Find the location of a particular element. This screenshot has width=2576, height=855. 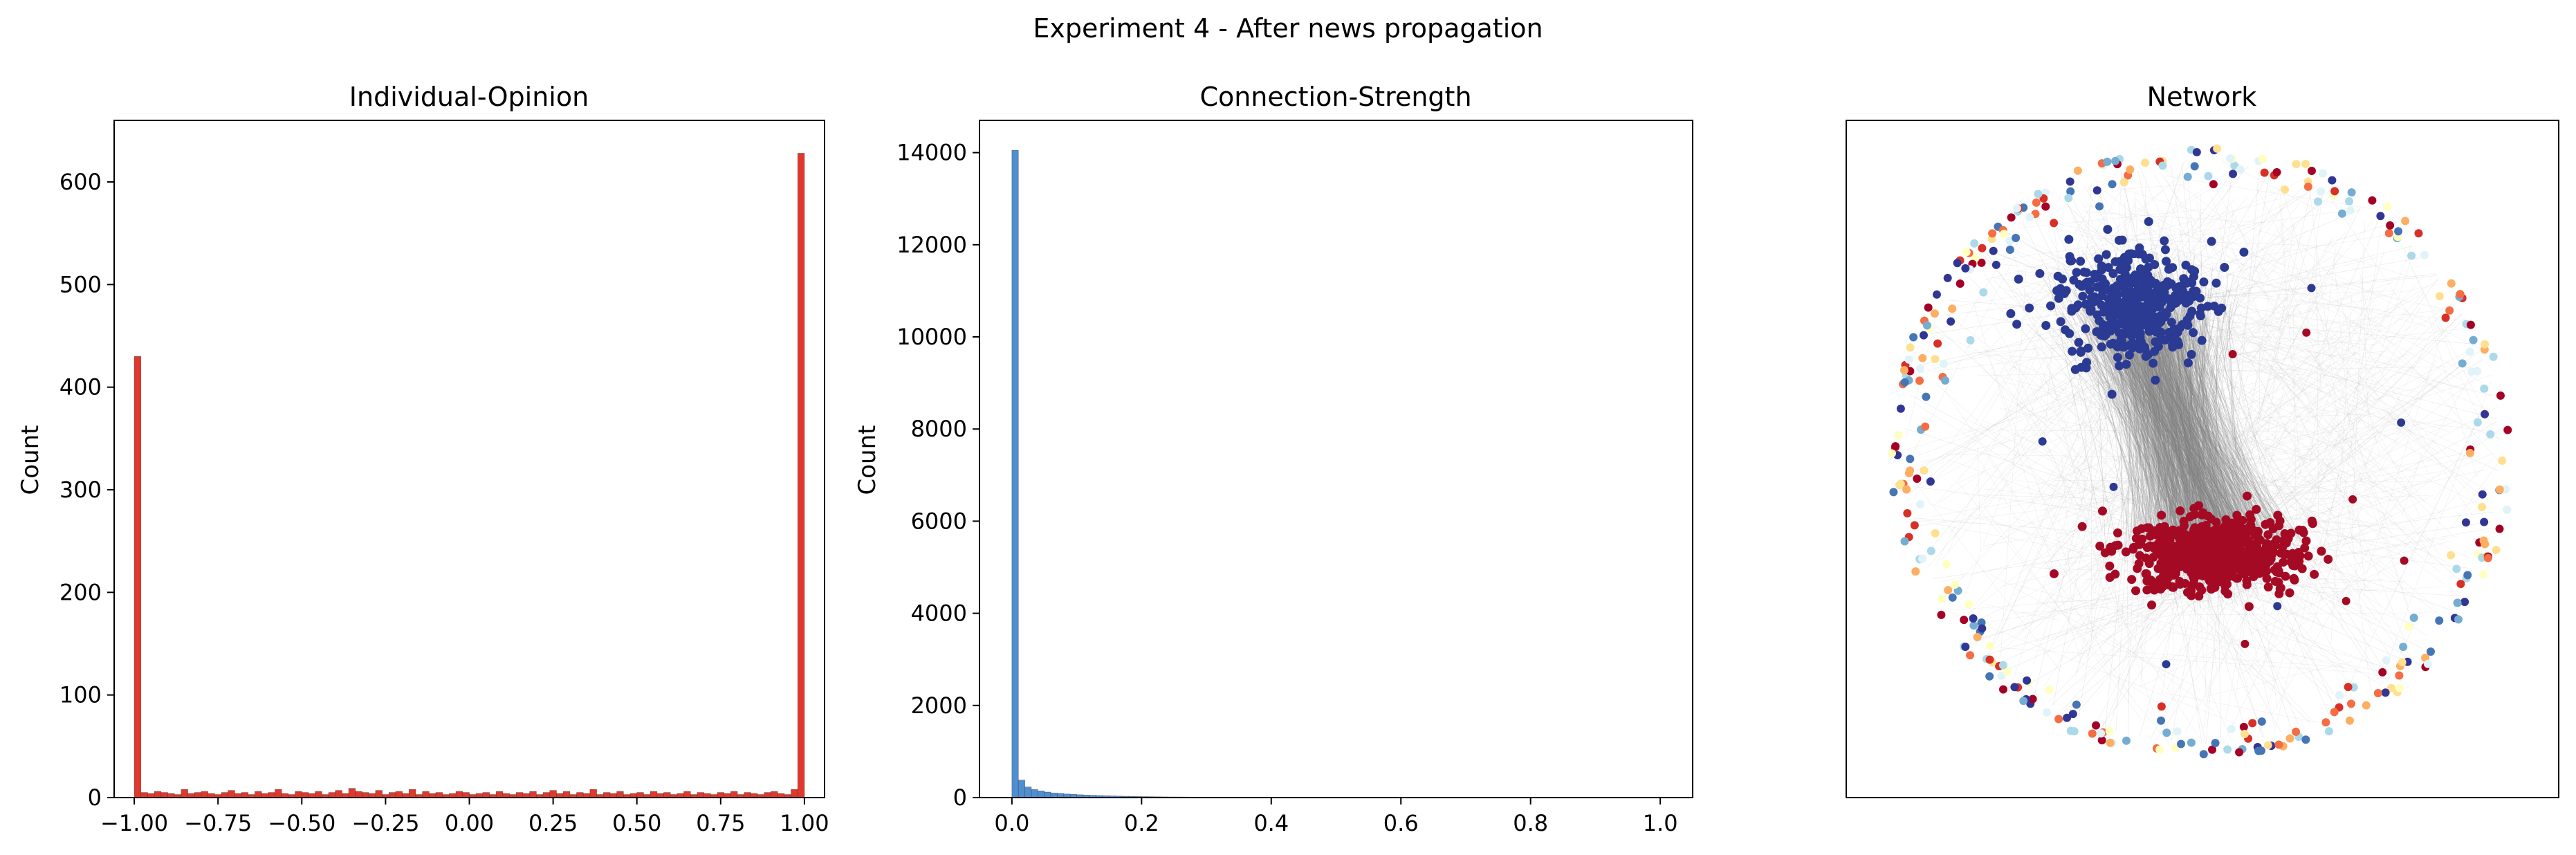

opinion-xticks: −1.00 −0.75 −0.50 −0.25 0.00 0.25 0.50 0.75 1.00 is located at coordinates (464, 817).